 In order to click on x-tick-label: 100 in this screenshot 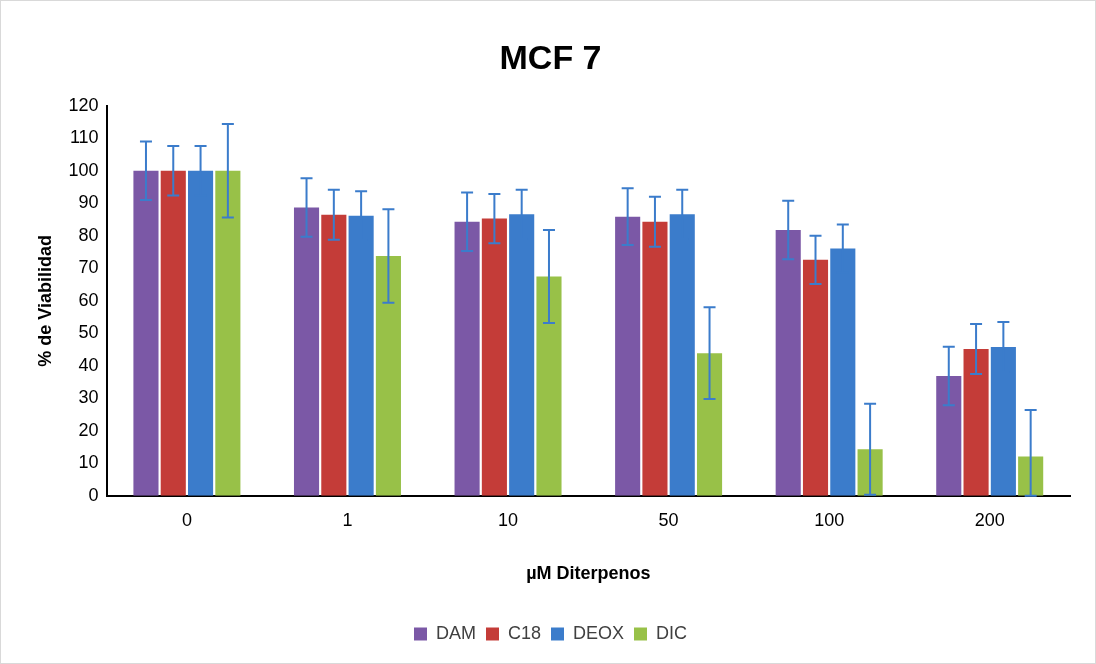, I will do `click(829, 519)`.